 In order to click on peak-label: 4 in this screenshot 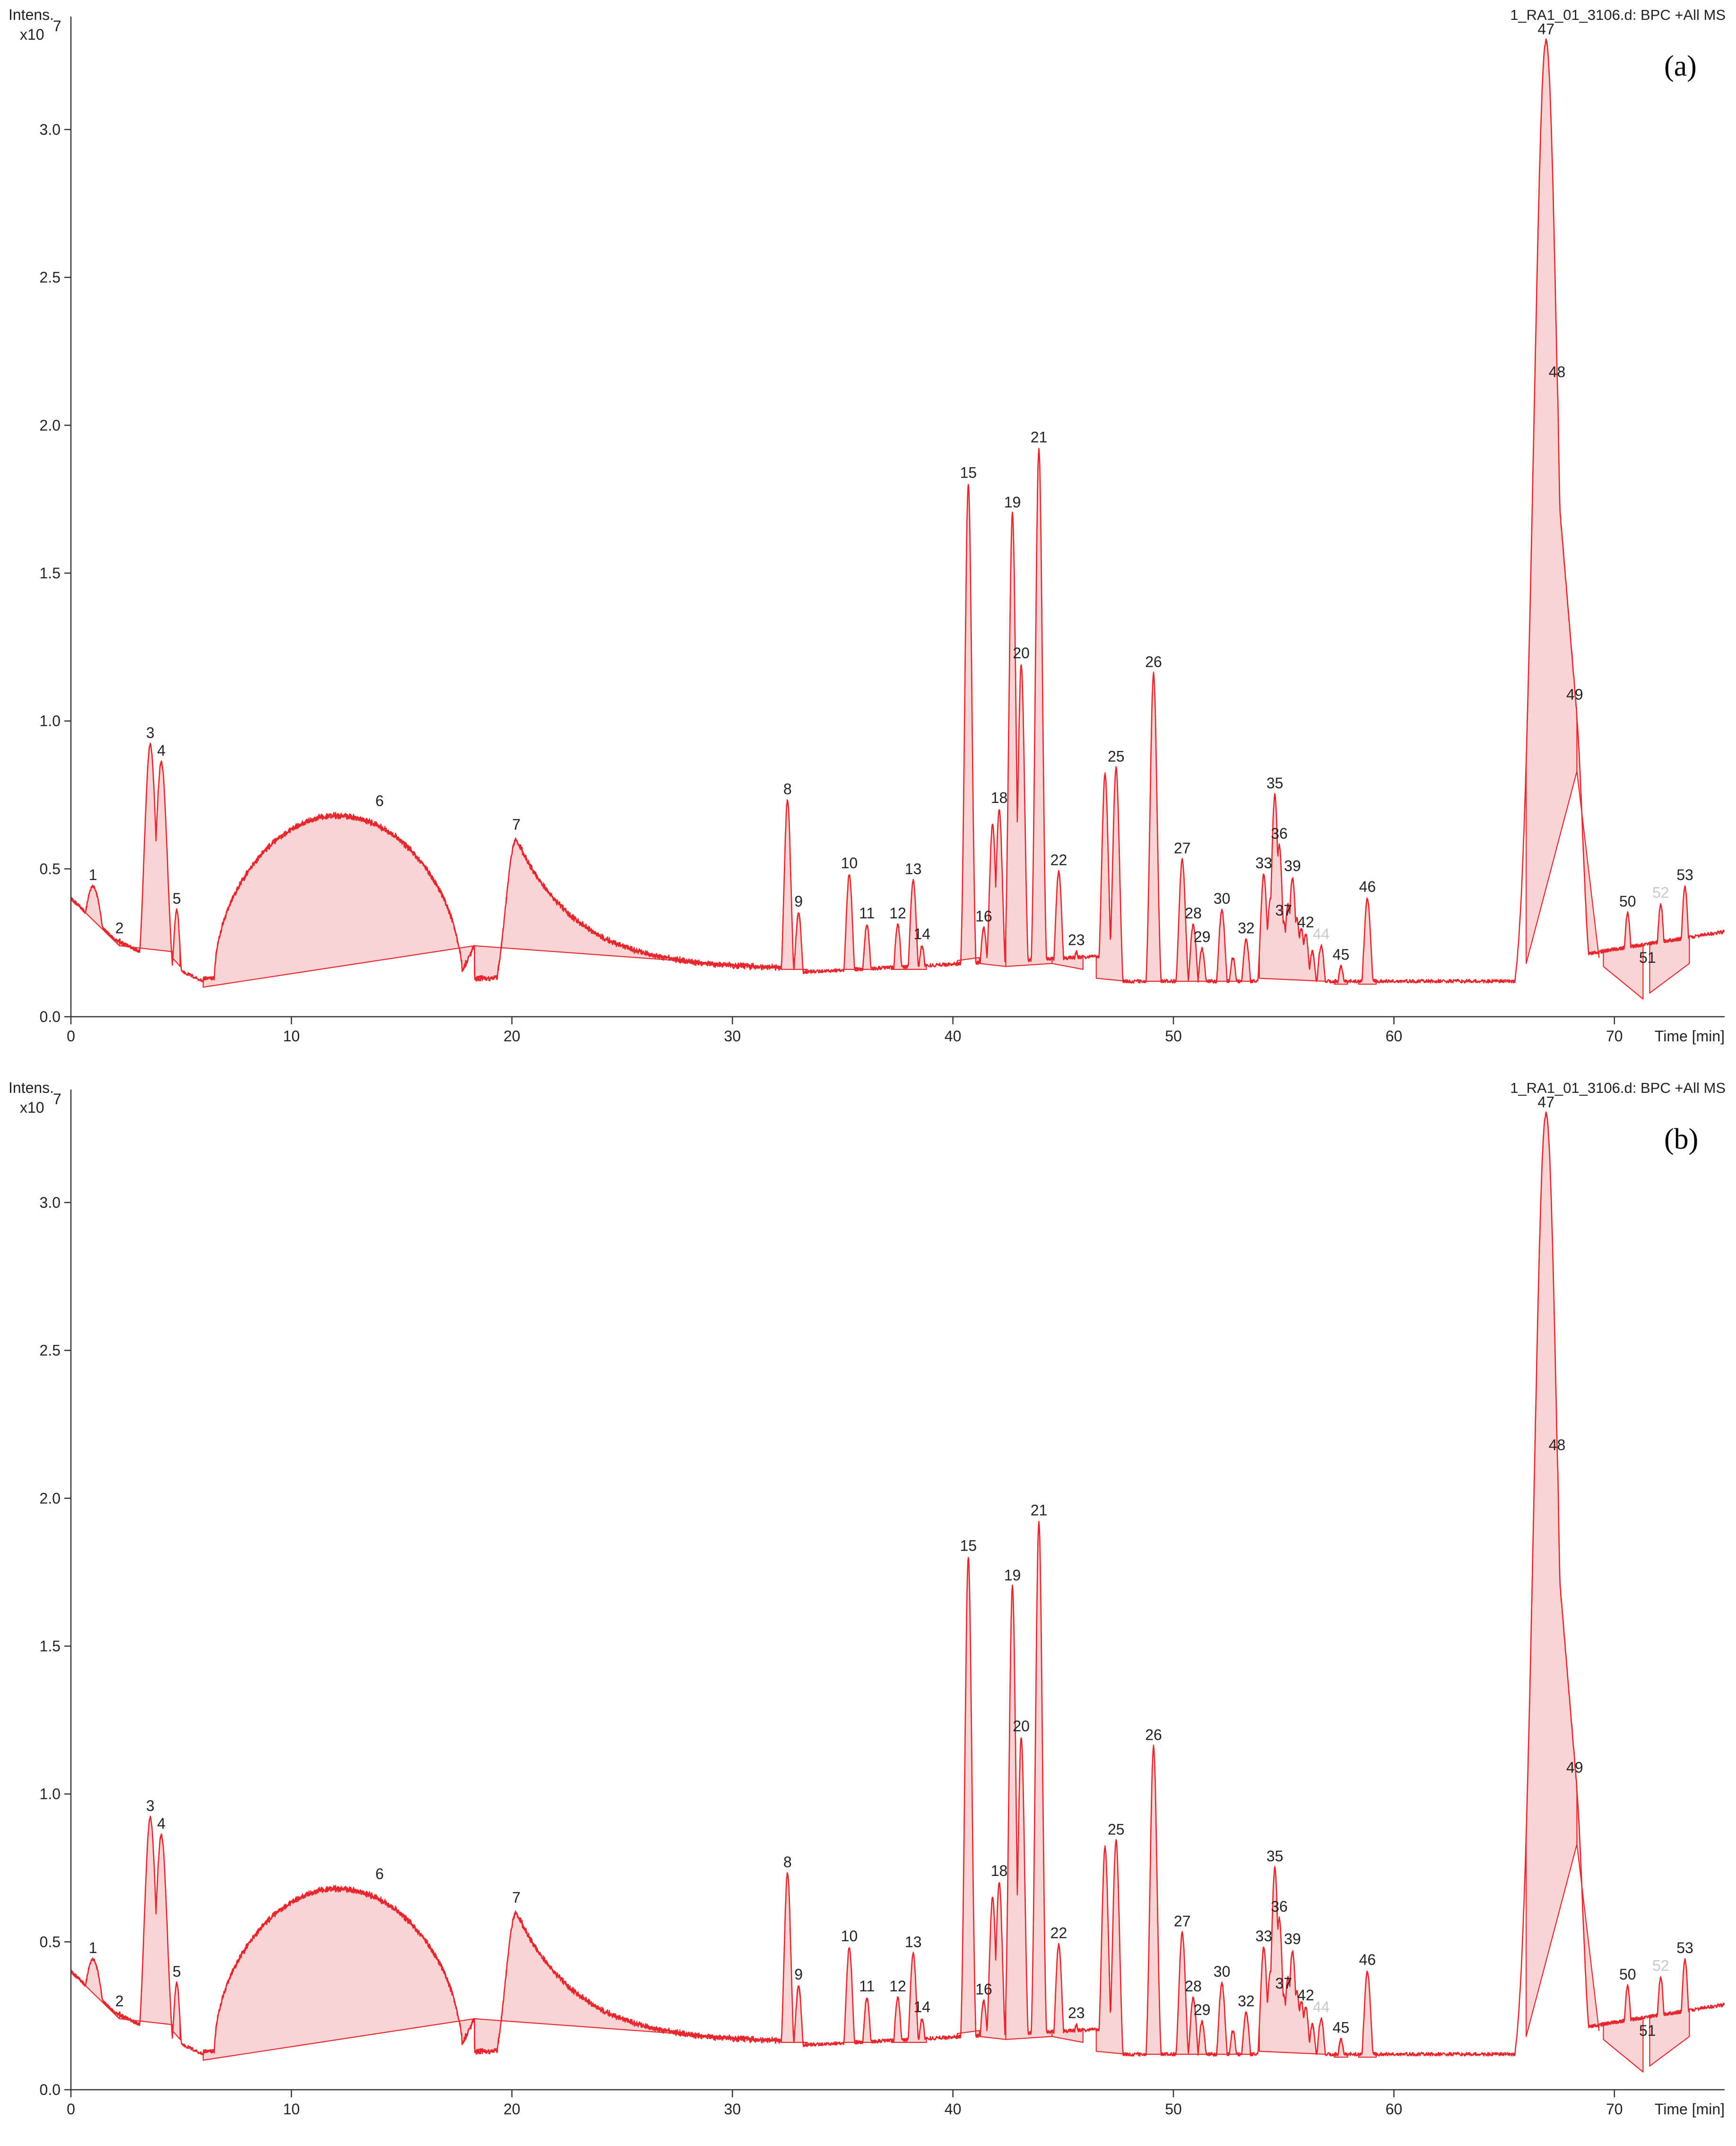, I will do `click(161, 750)`.